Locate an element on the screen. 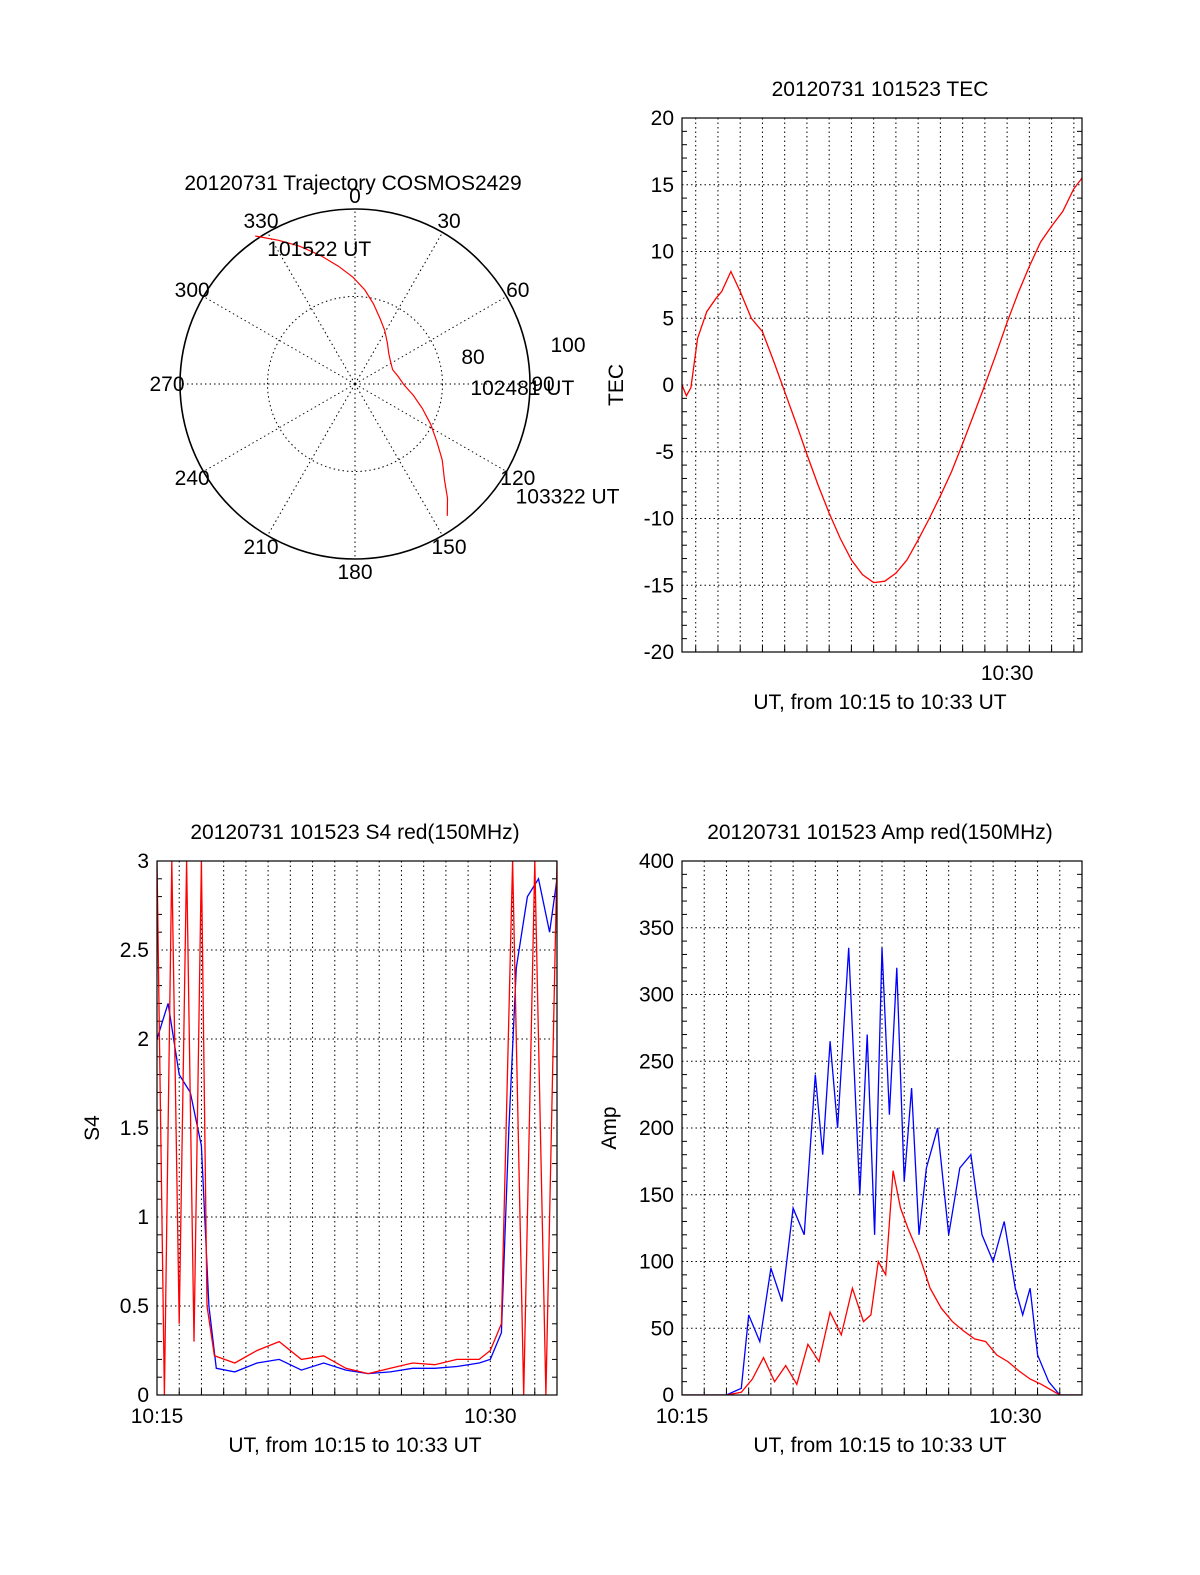  polar-angle-label: 90 is located at coordinates (542, 384).